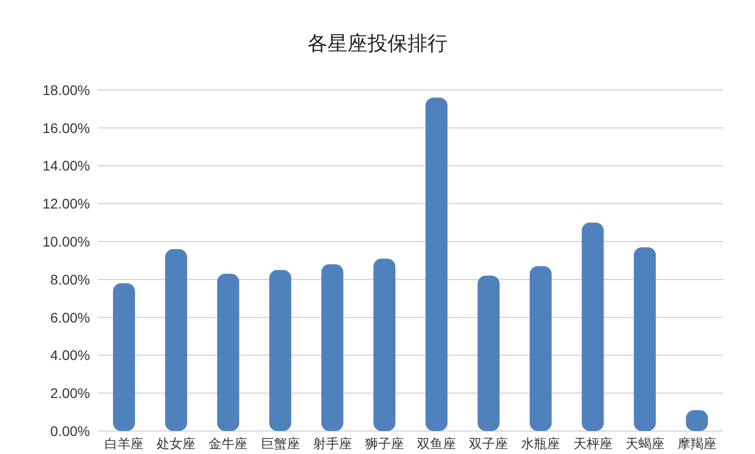  What do you see at coordinates (280, 444) in the screenshot?
I see `x-tick-label: 巨蟹座` at bounding box center [280, 444].